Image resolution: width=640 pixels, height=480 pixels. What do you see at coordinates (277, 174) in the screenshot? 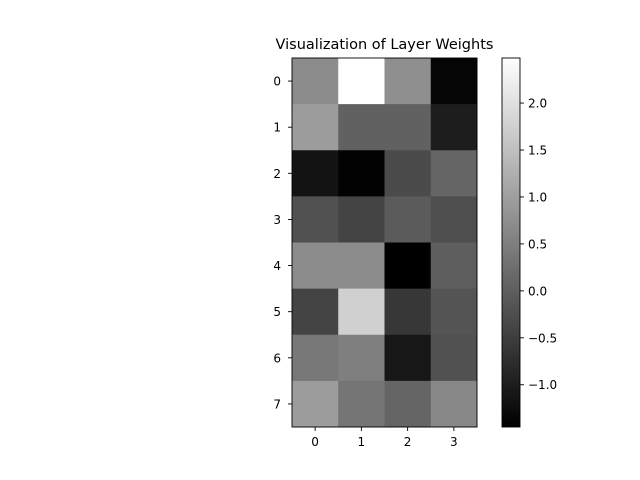
I see `y-tick-label: 2` at bounding box center [277, 174].